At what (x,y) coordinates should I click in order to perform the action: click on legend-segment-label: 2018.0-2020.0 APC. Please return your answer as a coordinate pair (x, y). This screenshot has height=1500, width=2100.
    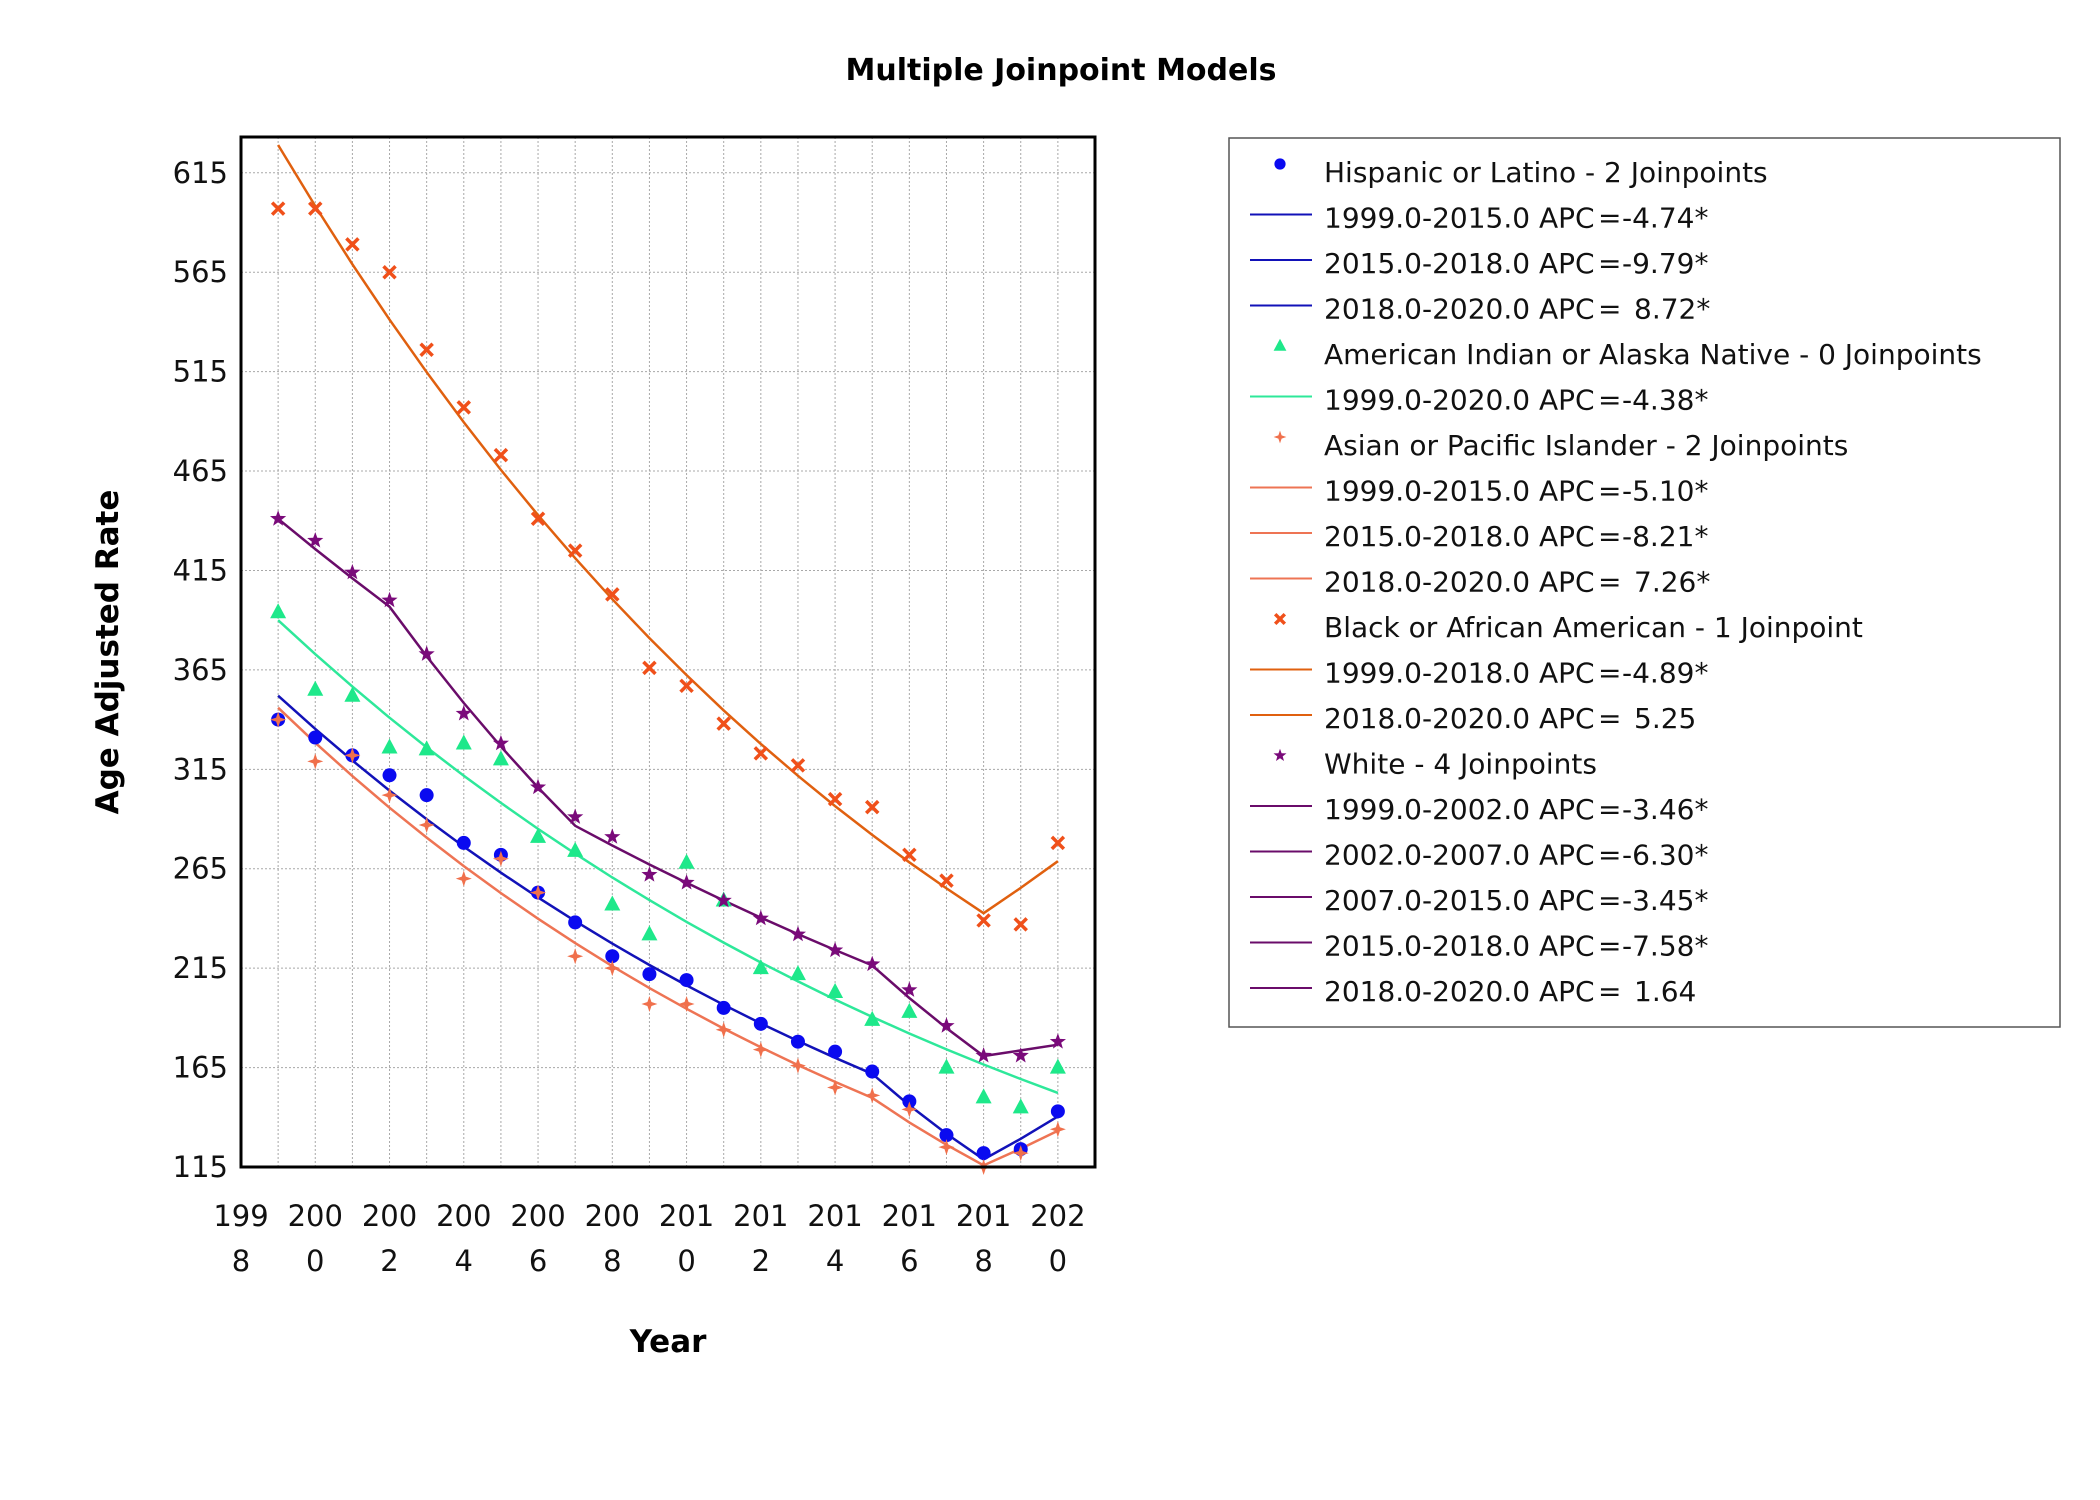
    Looking at the image, I should click on (1459, 991).